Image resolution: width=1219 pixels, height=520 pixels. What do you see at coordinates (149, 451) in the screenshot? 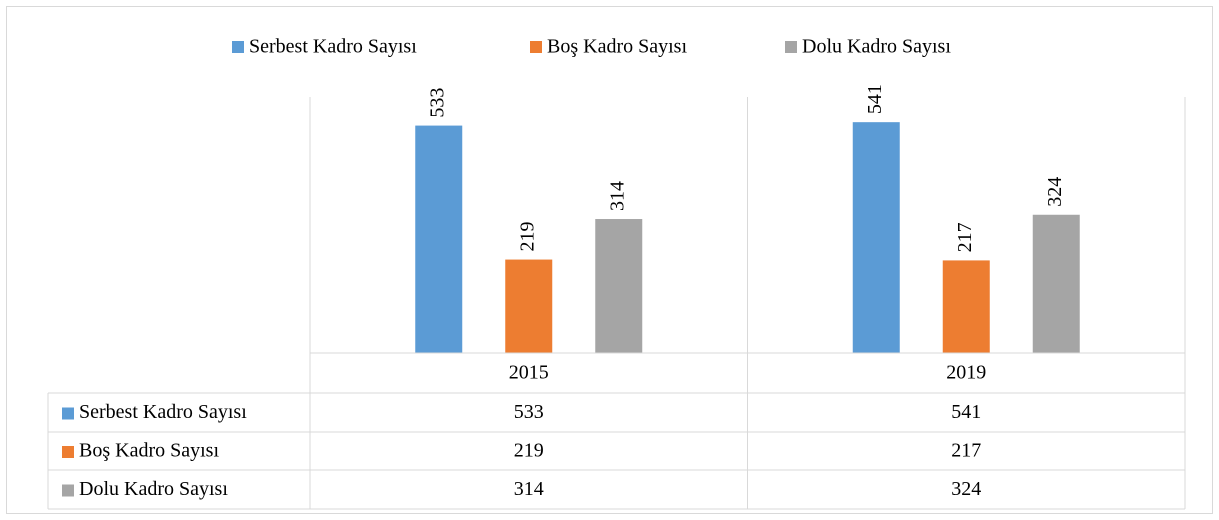
I see `table-row-label: Boş Kadro Sayısı` at bounding box center [149, 451].